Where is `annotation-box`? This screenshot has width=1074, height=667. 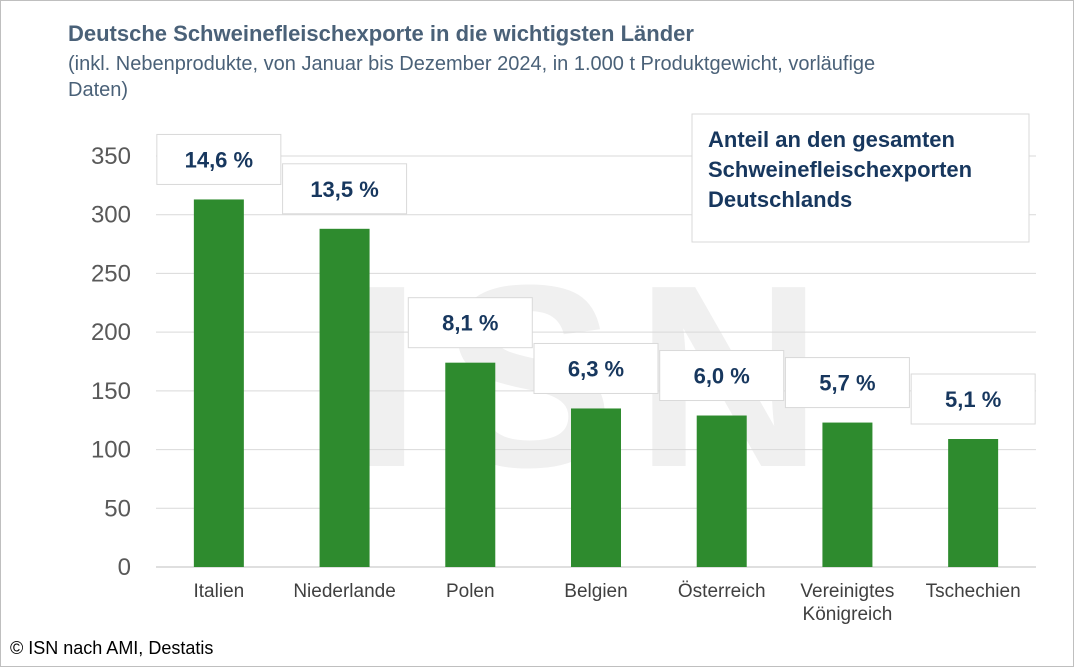
annotation-box is located at coordinates (860, 178).